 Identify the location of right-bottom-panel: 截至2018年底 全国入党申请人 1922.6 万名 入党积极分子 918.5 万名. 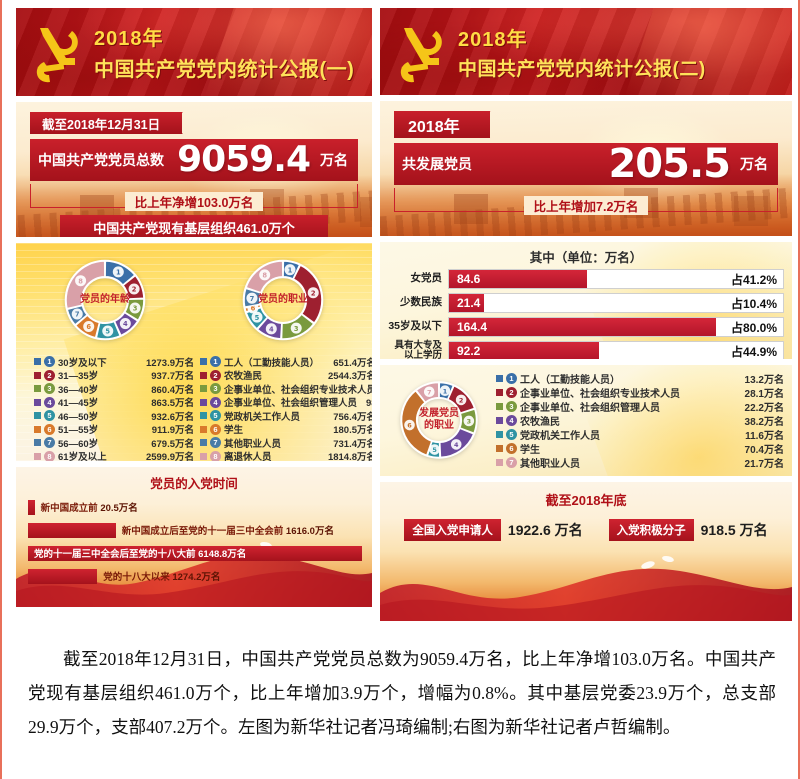
(586, 551).